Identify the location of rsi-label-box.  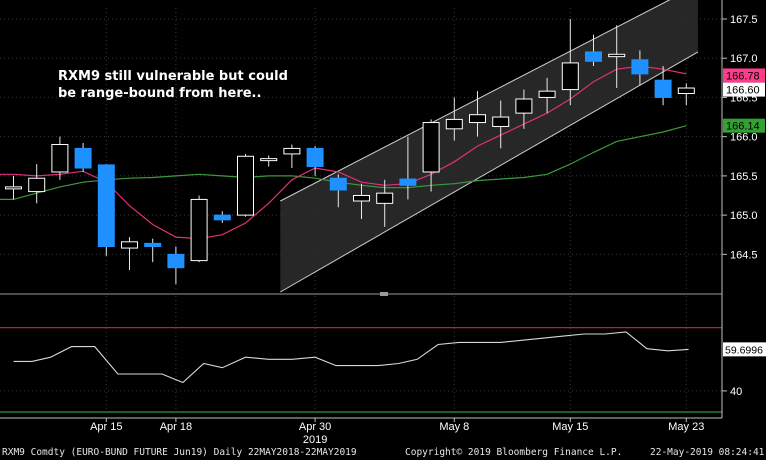
(744, 349).